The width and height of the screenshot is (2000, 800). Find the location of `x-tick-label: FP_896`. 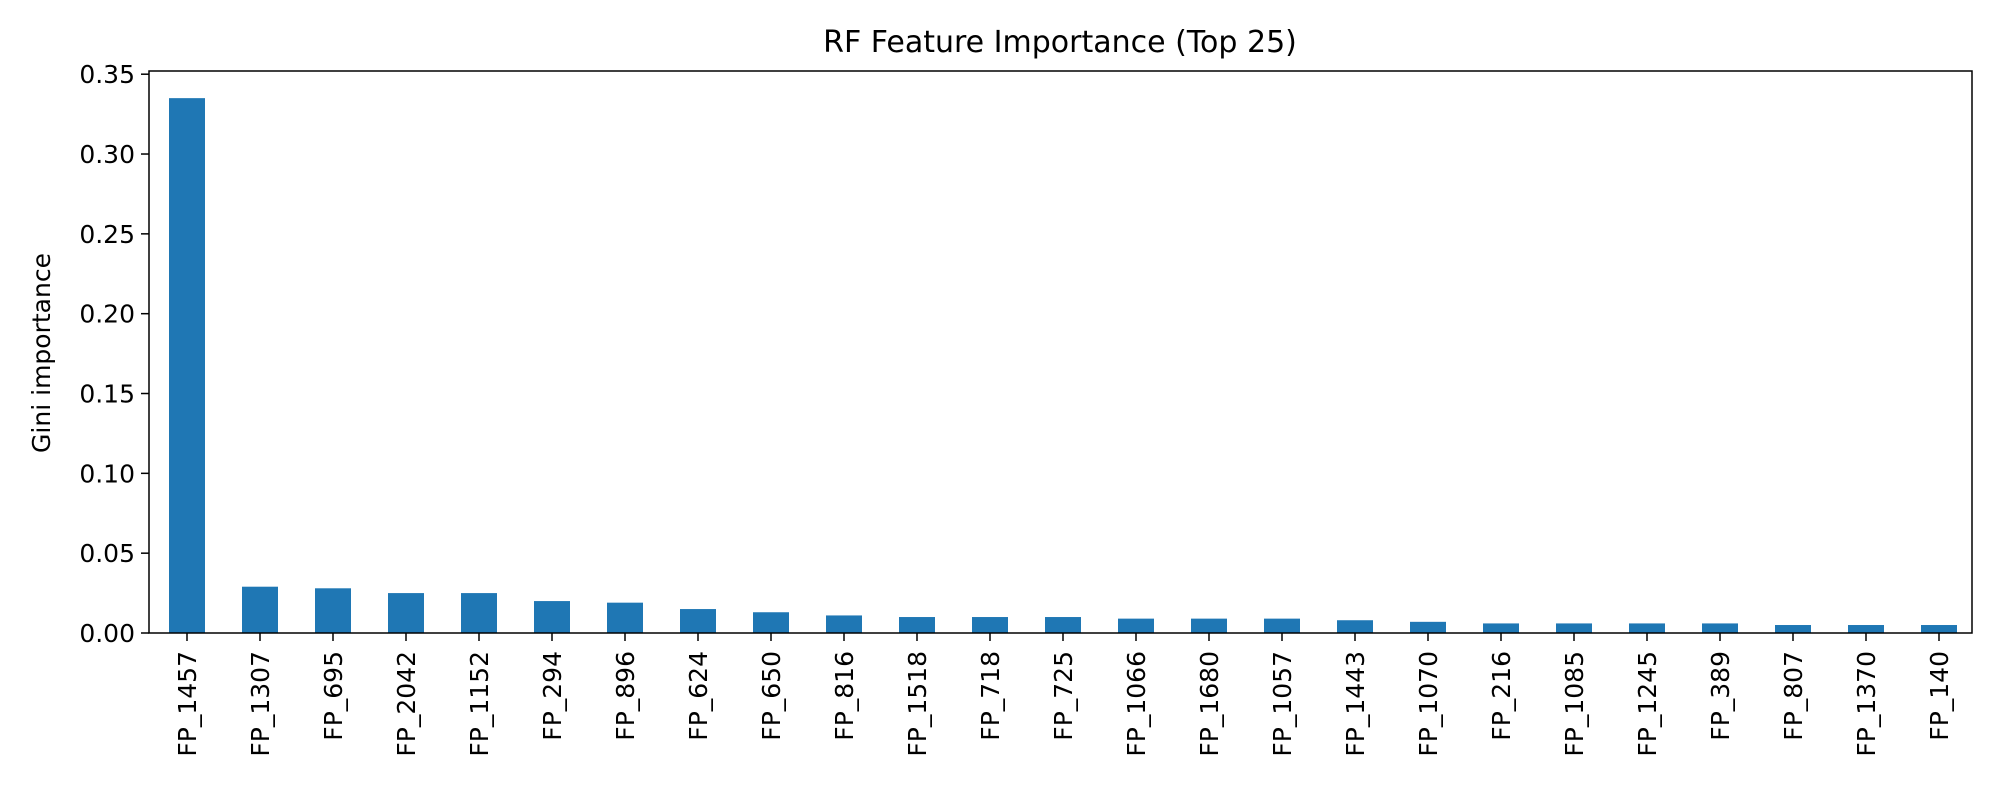

x-tick-label: FP_896 is located at coordinates (625, 696).